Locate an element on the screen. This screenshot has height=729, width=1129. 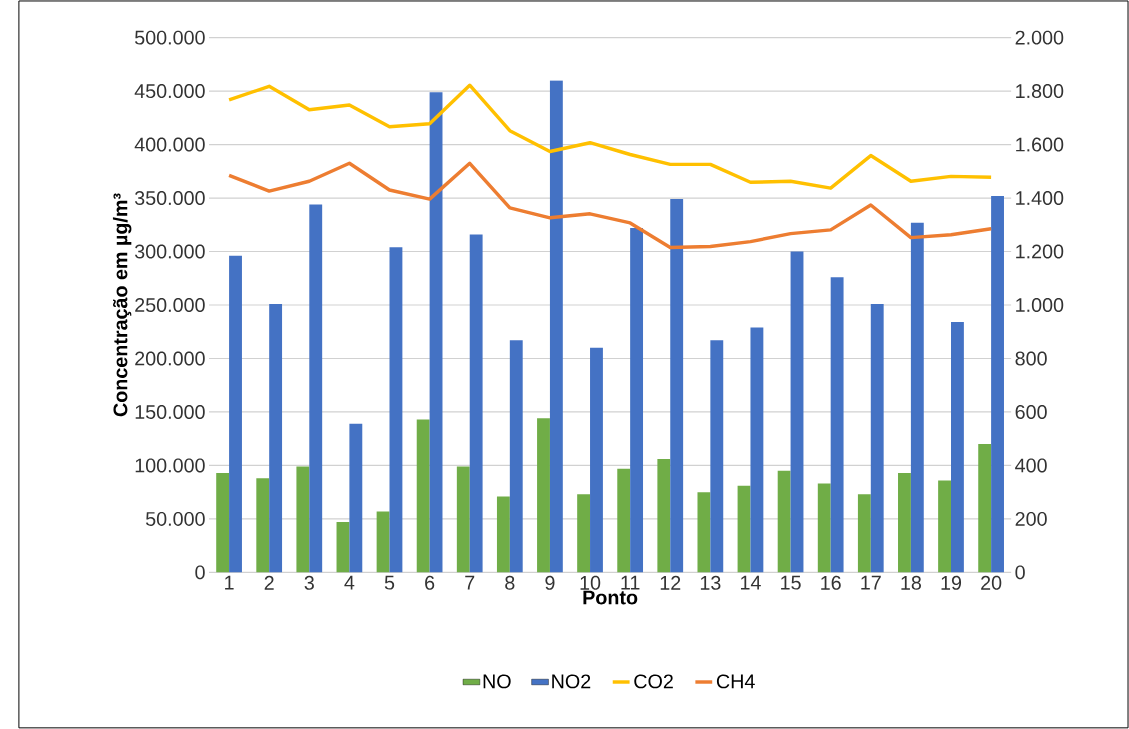
legend-label: CH4 is located at coordinates (735, 681).